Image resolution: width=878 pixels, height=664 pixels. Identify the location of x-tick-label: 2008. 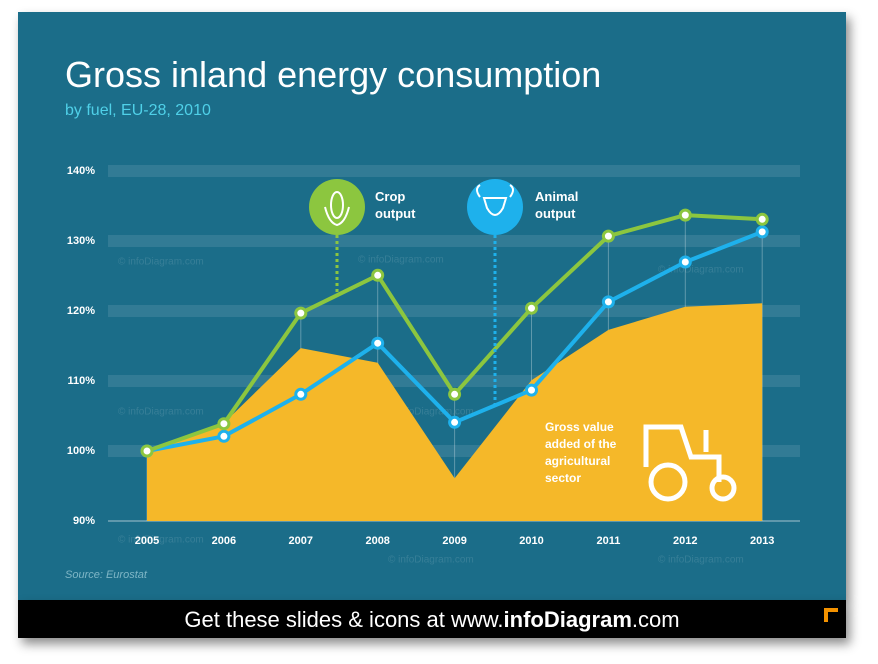
(377, 541).